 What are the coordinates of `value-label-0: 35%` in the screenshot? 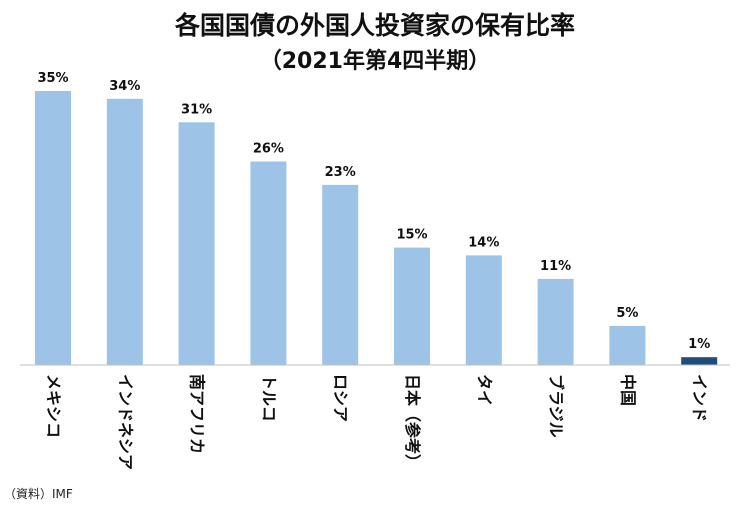 It's located at (52, 78).